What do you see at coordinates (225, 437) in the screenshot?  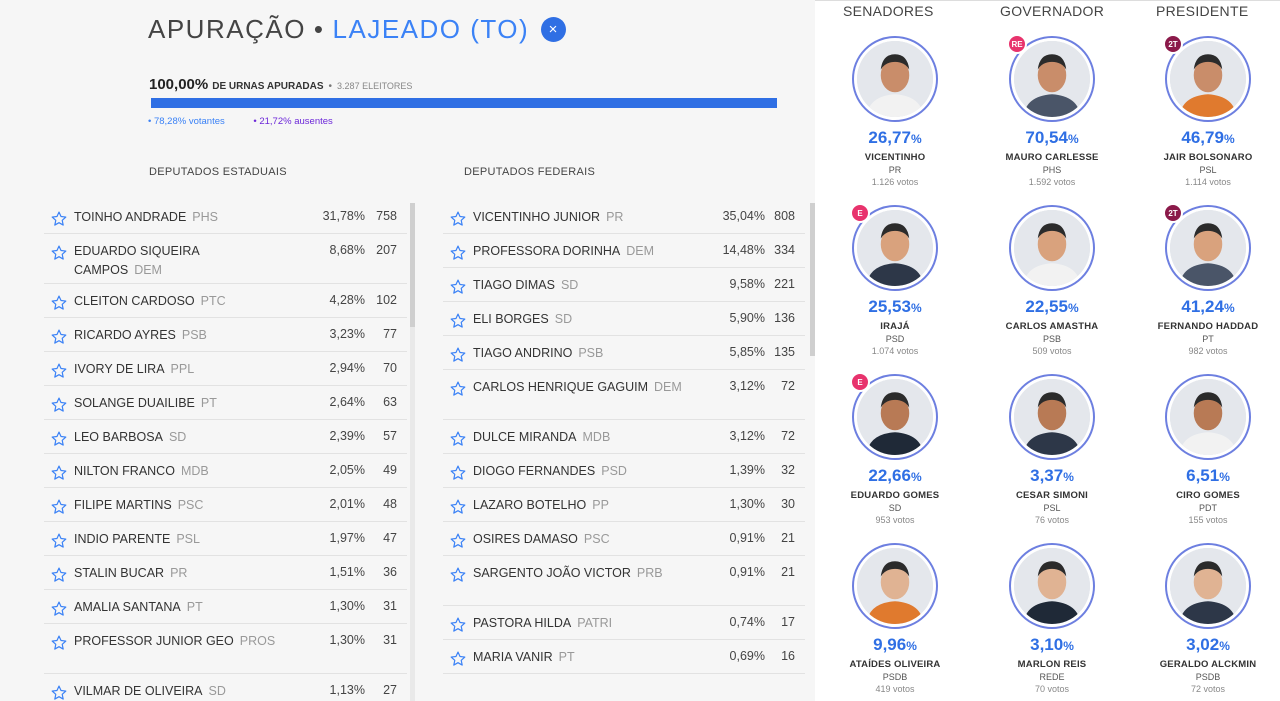 I see `candidate-row: LEO BARBOSA SD 2,39% 57` at bounding box center [225, 437].